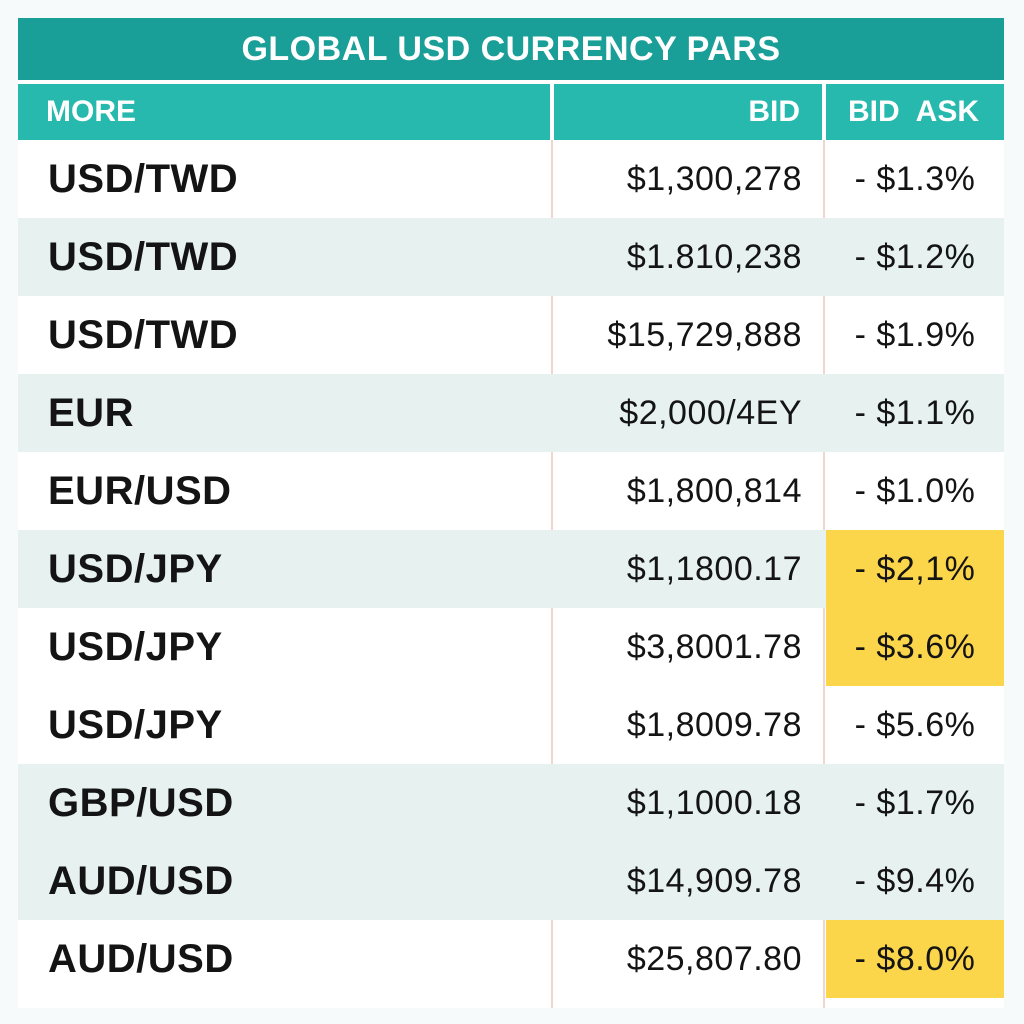 This screenshot has width=1024, height=1024. Describe the element at coordinates (511, 647) in the screenshot. I see `table-row: USD/JPY $3,8001.78 - $3.6%` at that location.